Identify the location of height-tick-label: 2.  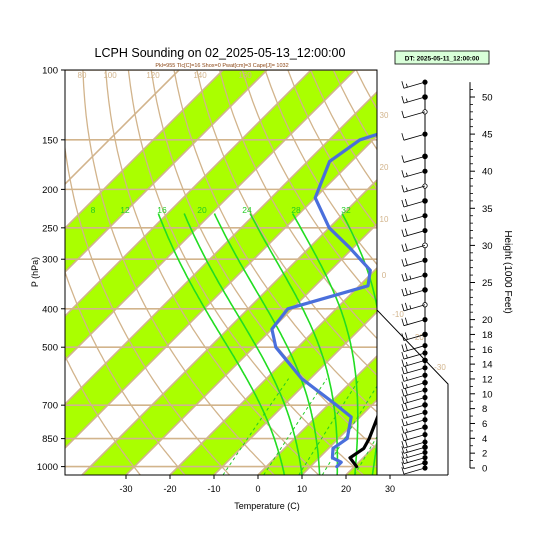
(484, 454).